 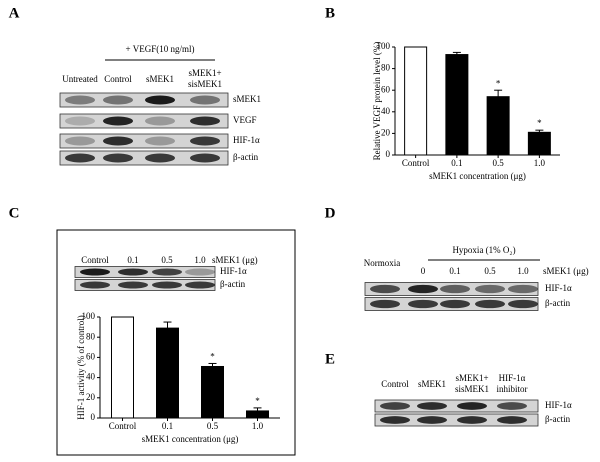 I want to click on treatment-label: Hypoxia (1% O₂), so click(x=483, y=250).